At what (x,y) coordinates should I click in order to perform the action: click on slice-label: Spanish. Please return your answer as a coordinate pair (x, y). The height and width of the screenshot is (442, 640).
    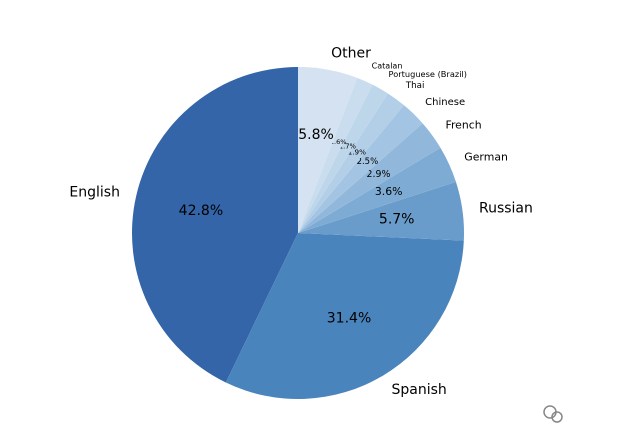
    Looking at the image, I should click on (419, 390).